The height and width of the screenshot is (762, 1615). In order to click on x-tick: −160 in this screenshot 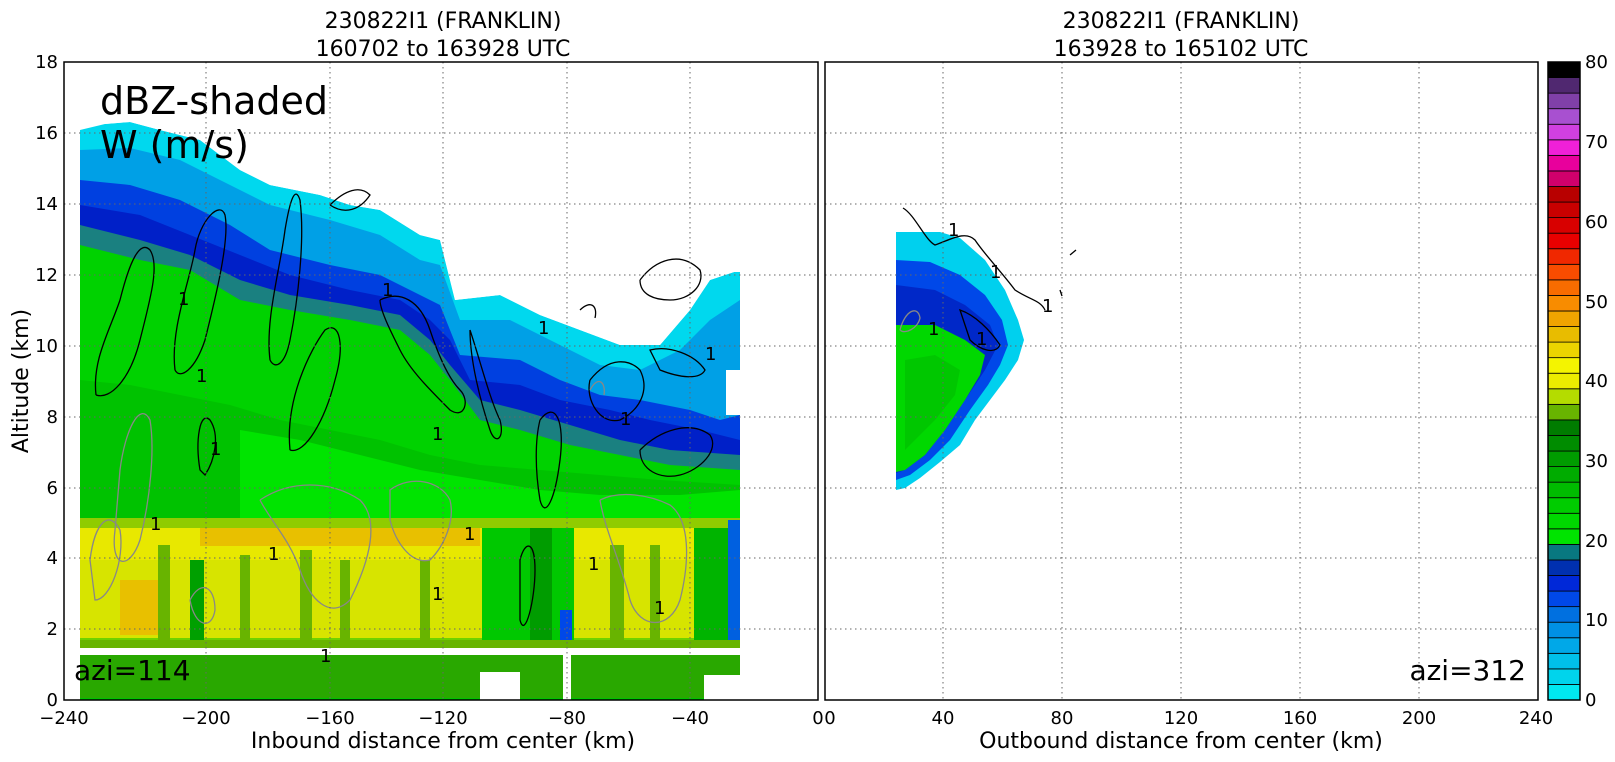, I will do `click(329, 718)`.